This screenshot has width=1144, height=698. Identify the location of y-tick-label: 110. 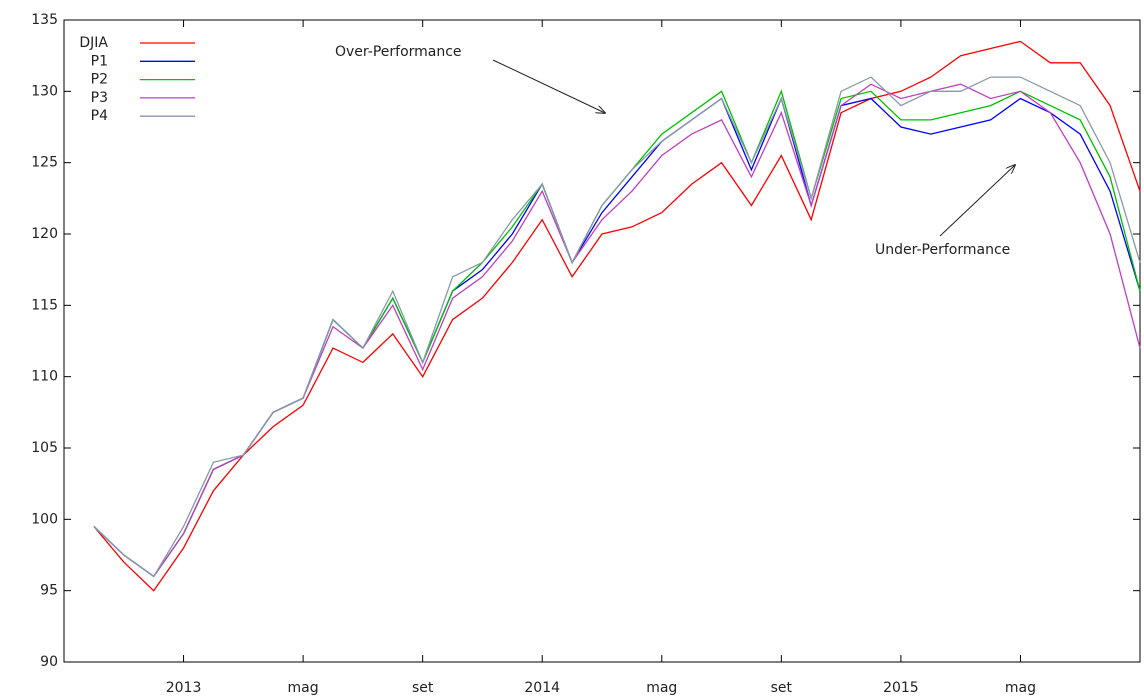
(44, 377).